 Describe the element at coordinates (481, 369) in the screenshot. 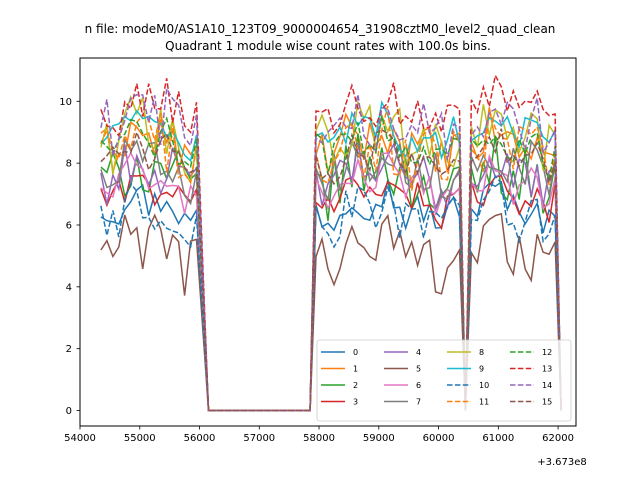

I see `legend-label-9: 9` at that location.